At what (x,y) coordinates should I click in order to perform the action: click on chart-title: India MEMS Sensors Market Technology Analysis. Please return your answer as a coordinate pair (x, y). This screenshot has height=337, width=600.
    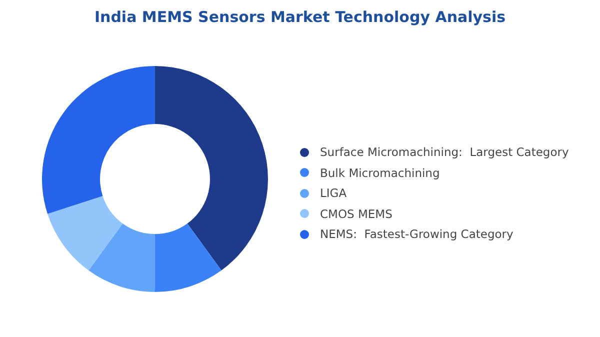
    Looking at the image, I should click on (300, 17).